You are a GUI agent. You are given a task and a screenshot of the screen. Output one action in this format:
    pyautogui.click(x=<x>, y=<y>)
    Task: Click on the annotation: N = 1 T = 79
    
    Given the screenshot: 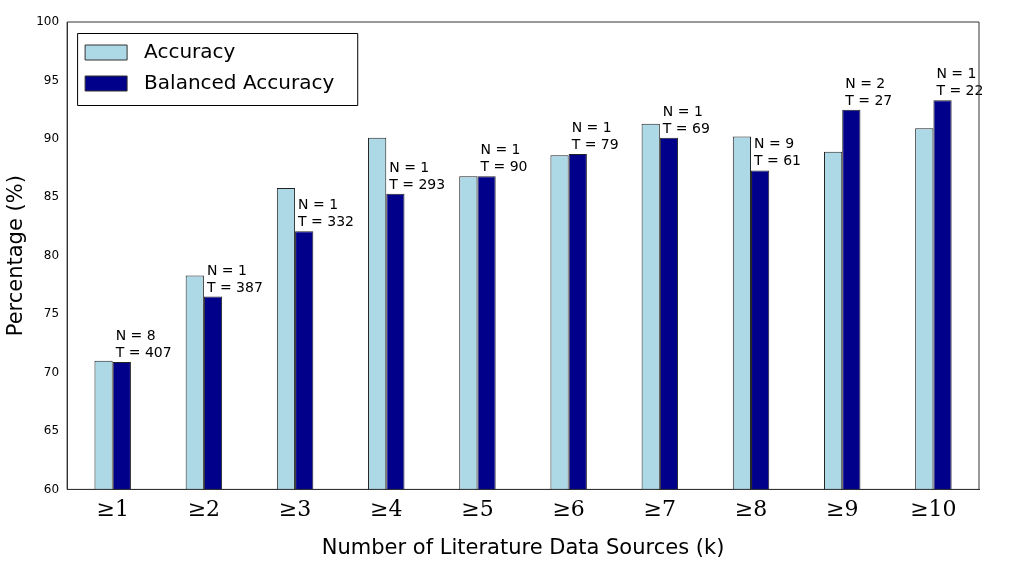 What is the action you would take?
    pyautogui.click(x=594, y=136)
    